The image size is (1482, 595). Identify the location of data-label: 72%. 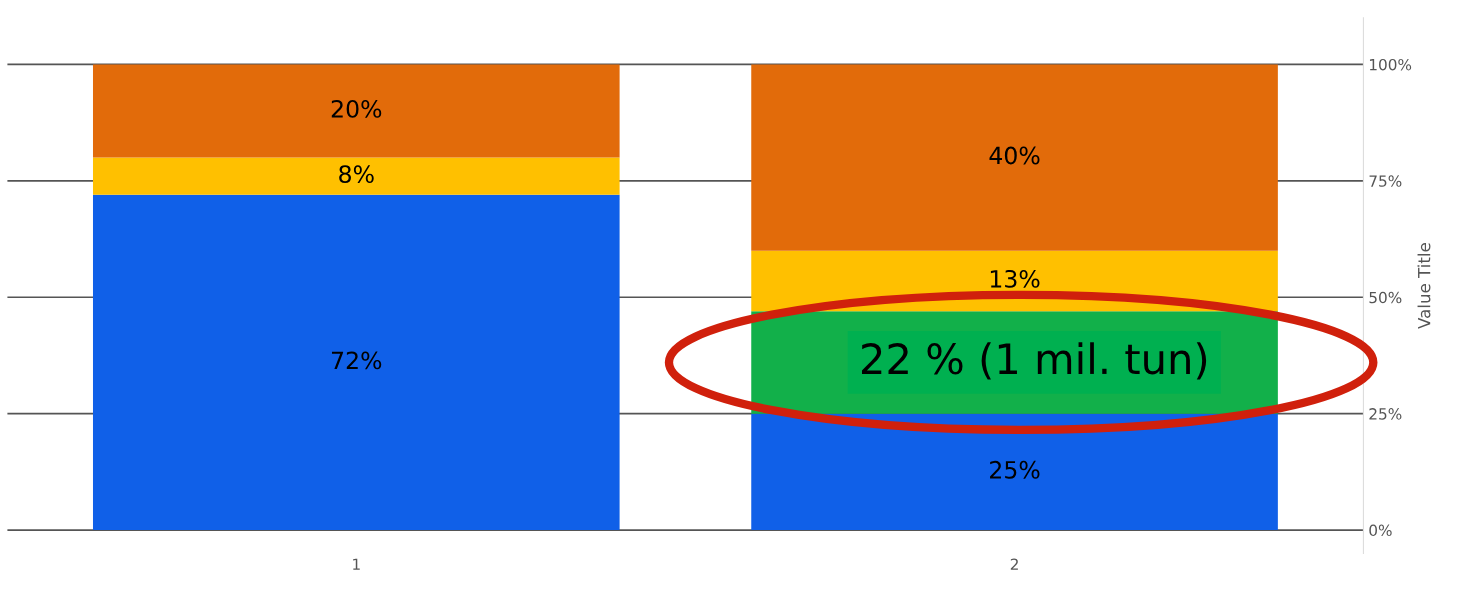
(356, 360).